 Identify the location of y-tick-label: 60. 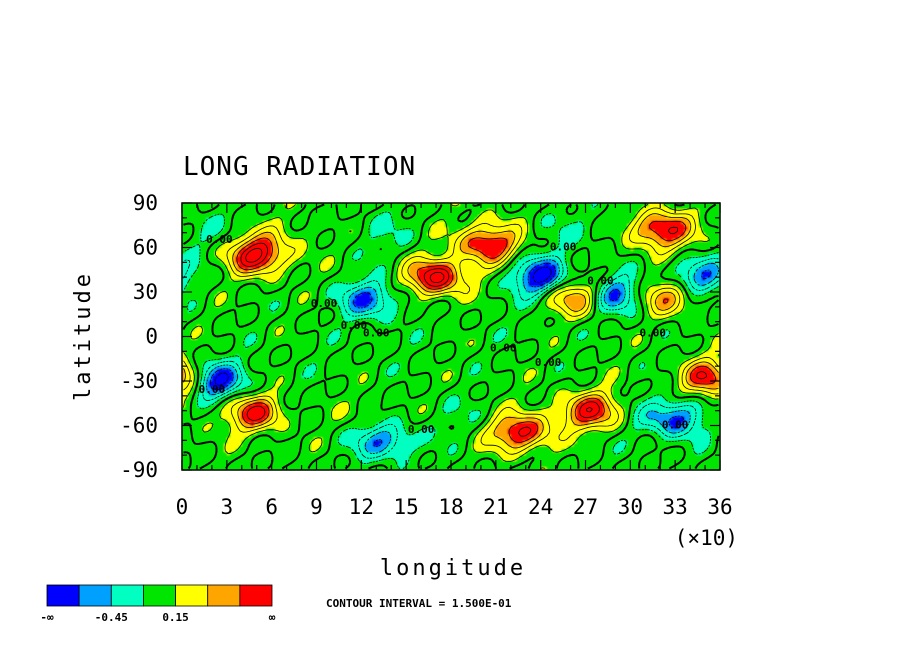
(145, 248).